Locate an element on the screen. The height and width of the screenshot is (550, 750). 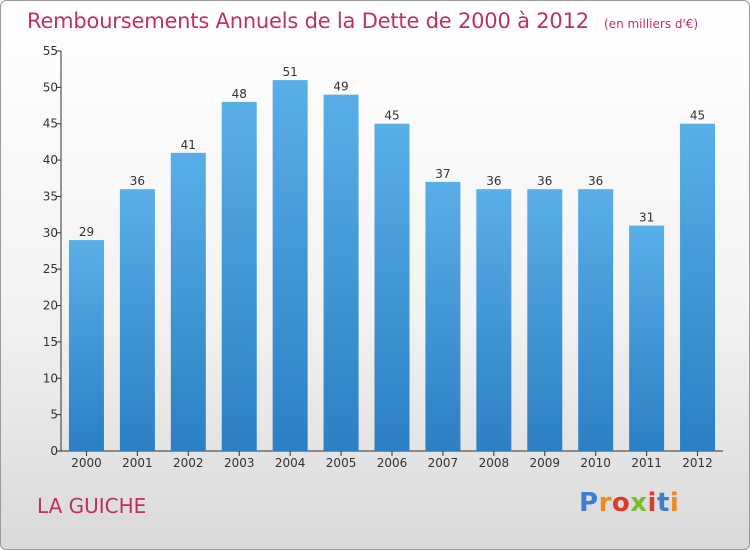
x-tick-label: 2011 is located at coordinates (646, 463).